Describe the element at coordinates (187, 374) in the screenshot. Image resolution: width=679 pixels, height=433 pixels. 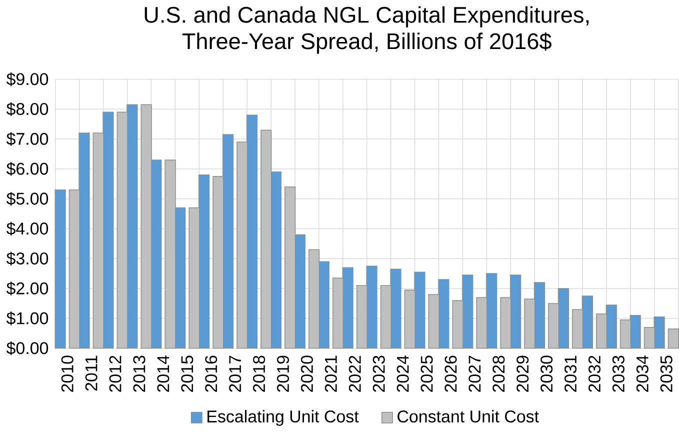
I see `x-tick-label: 2015` at that location.